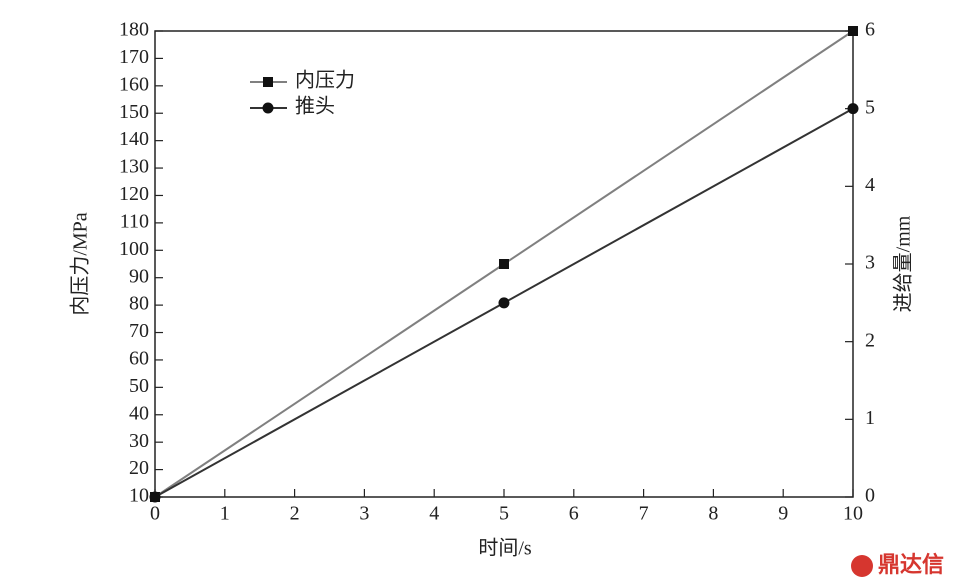 This screenshot has width=954, height=588. What do you see at coordinates (903, 263) in the screenshot?
I see `y2-axis-label: 进给量/mm` at bounding box center [903, 263].